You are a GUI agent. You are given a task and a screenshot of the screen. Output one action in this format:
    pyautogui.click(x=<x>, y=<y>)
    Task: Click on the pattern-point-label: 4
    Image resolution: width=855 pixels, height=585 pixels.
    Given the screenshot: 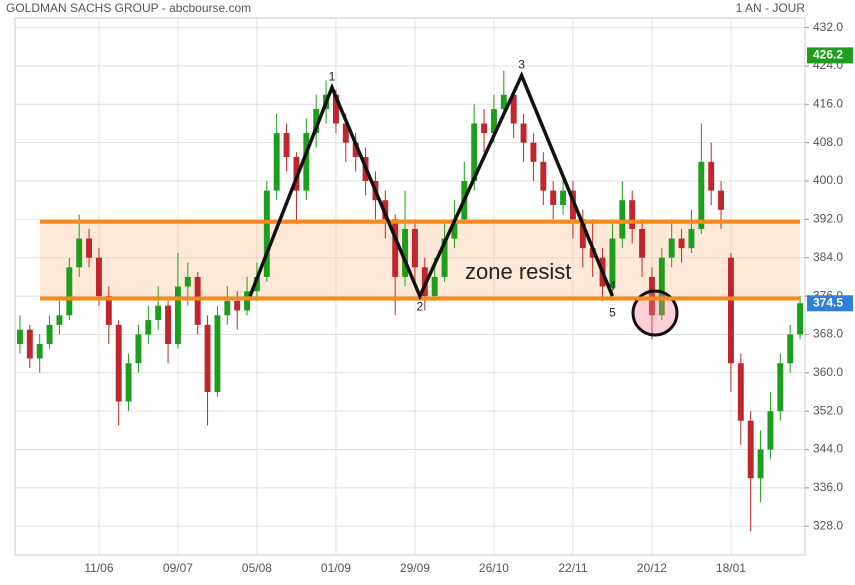 What is the action you would take?
    pyautogui.click(x=612, y=285)
    